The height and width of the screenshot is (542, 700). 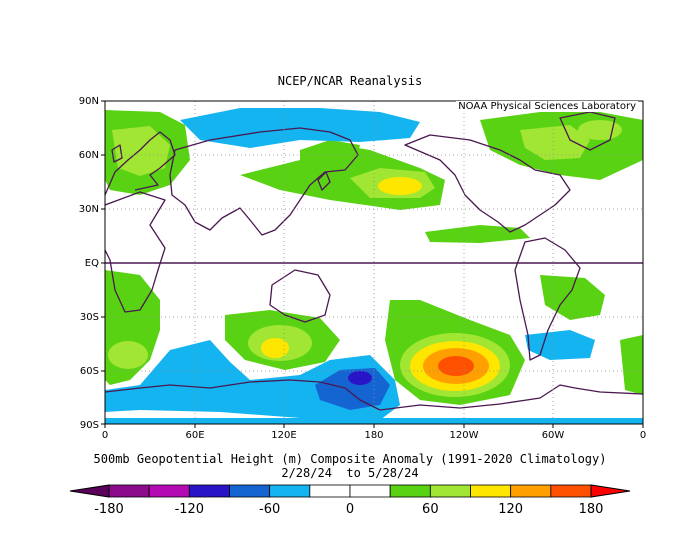 What do you see at coordinates (456, 366) in the screenshot?
I see `south-pacific-max` at bounding box center [456, 366].